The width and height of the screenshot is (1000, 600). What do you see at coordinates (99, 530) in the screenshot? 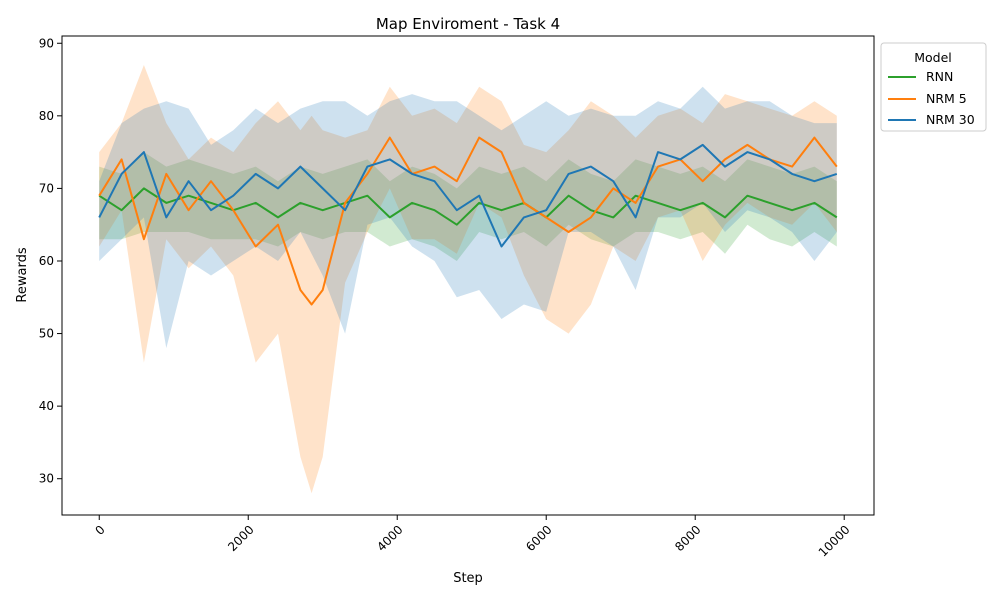
I see `x-tick-label: 0` at bounding box center [99, 530].